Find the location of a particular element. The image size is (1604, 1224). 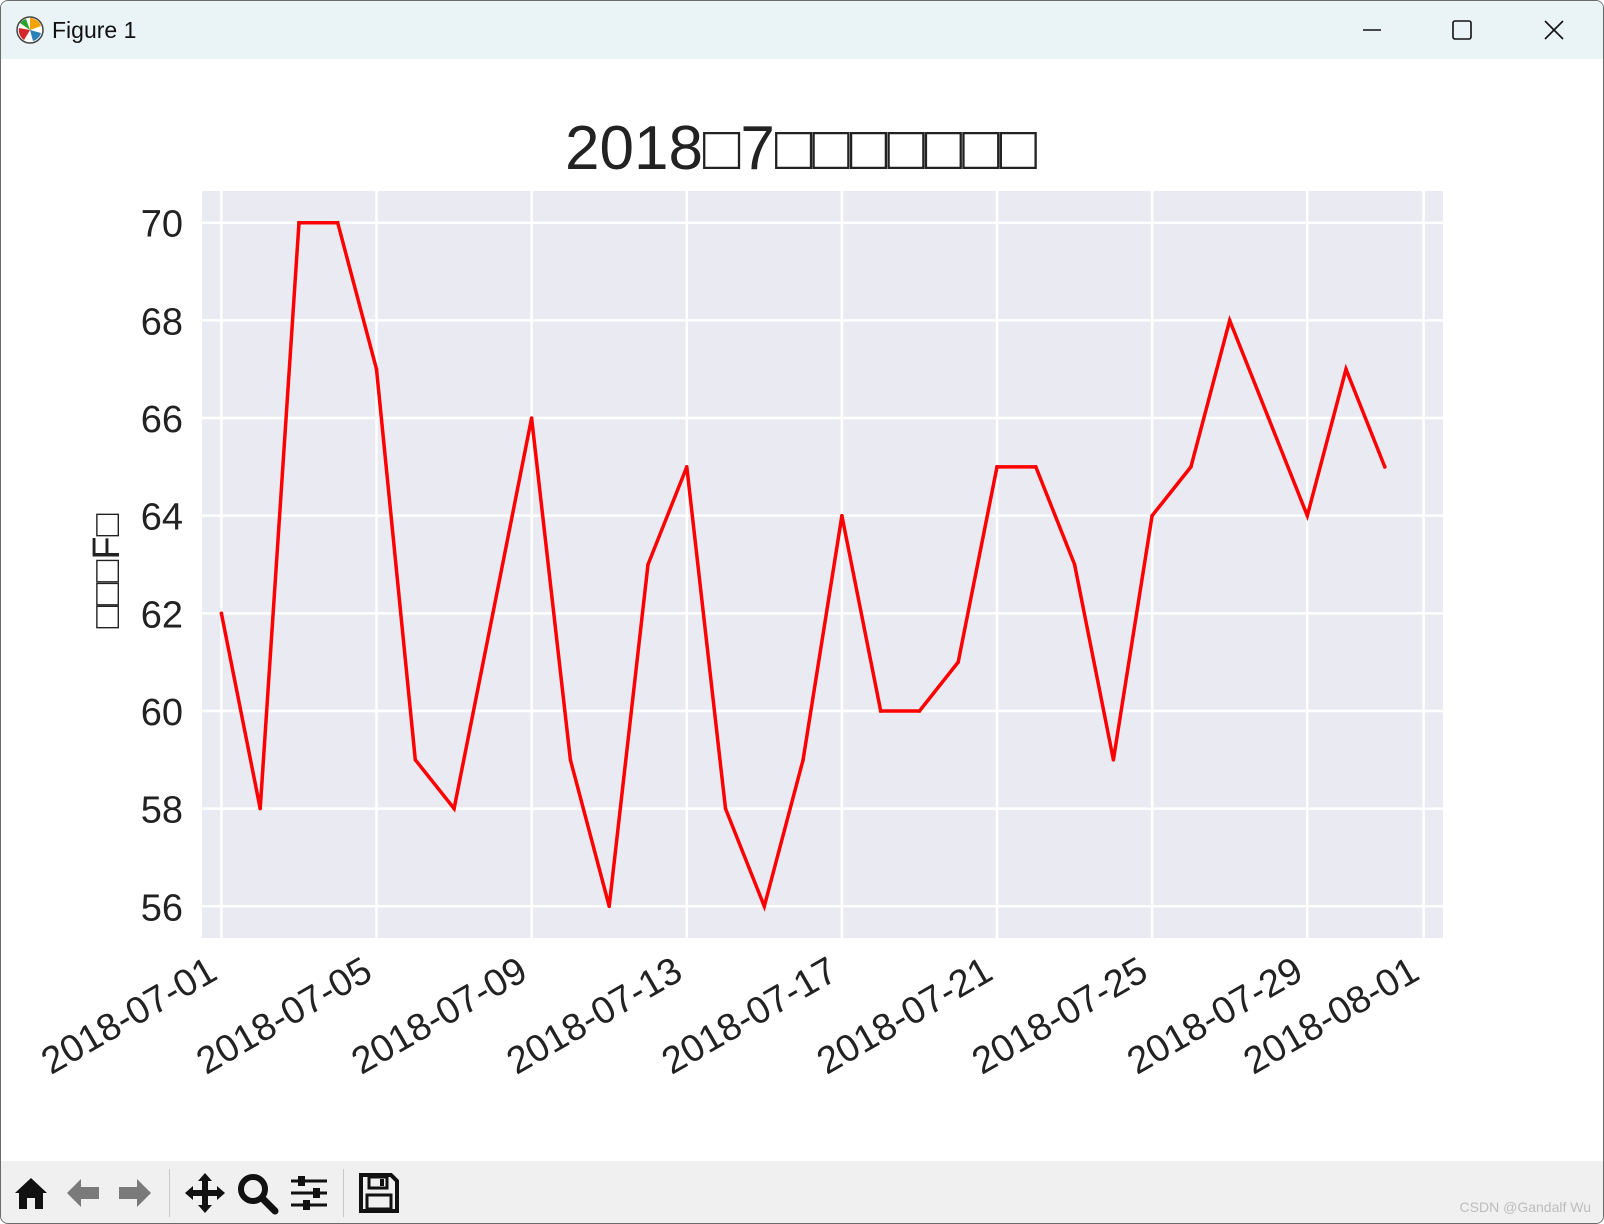

x-tick-label: 2018-07-05 is located at coordinates (284, 1016).